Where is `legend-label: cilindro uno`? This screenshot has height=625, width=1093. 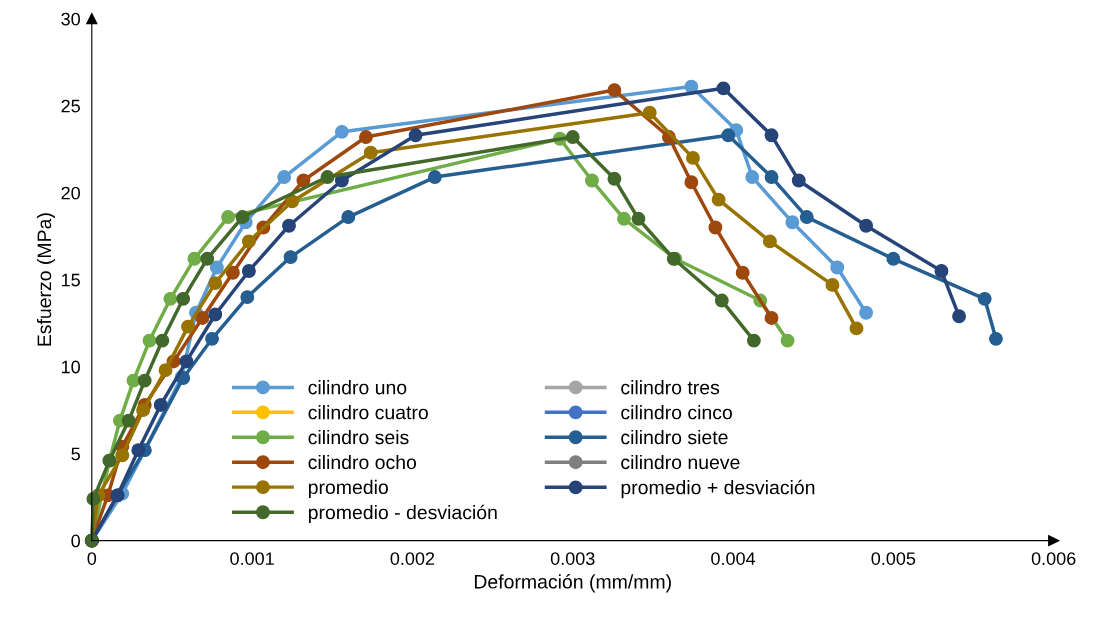 legend-label: cilindro uno is located at coordinates (357, 387).